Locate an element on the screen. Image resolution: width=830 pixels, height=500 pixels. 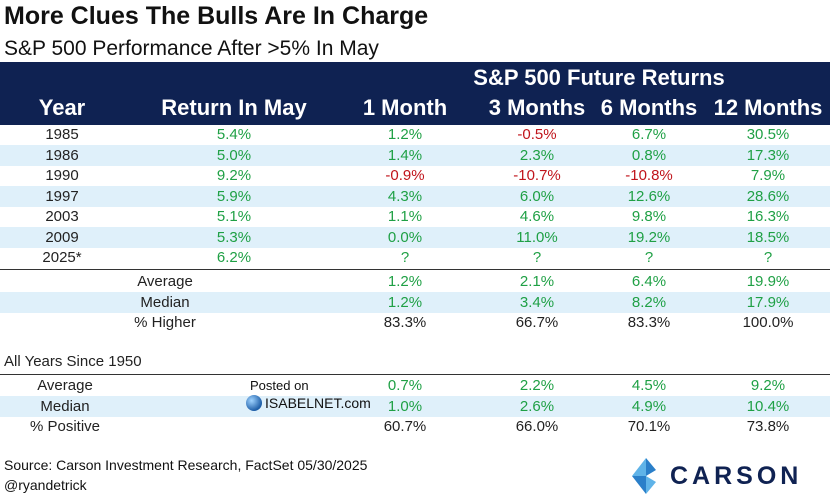
cell-year: 1990 is located at coordinates (62, 175).